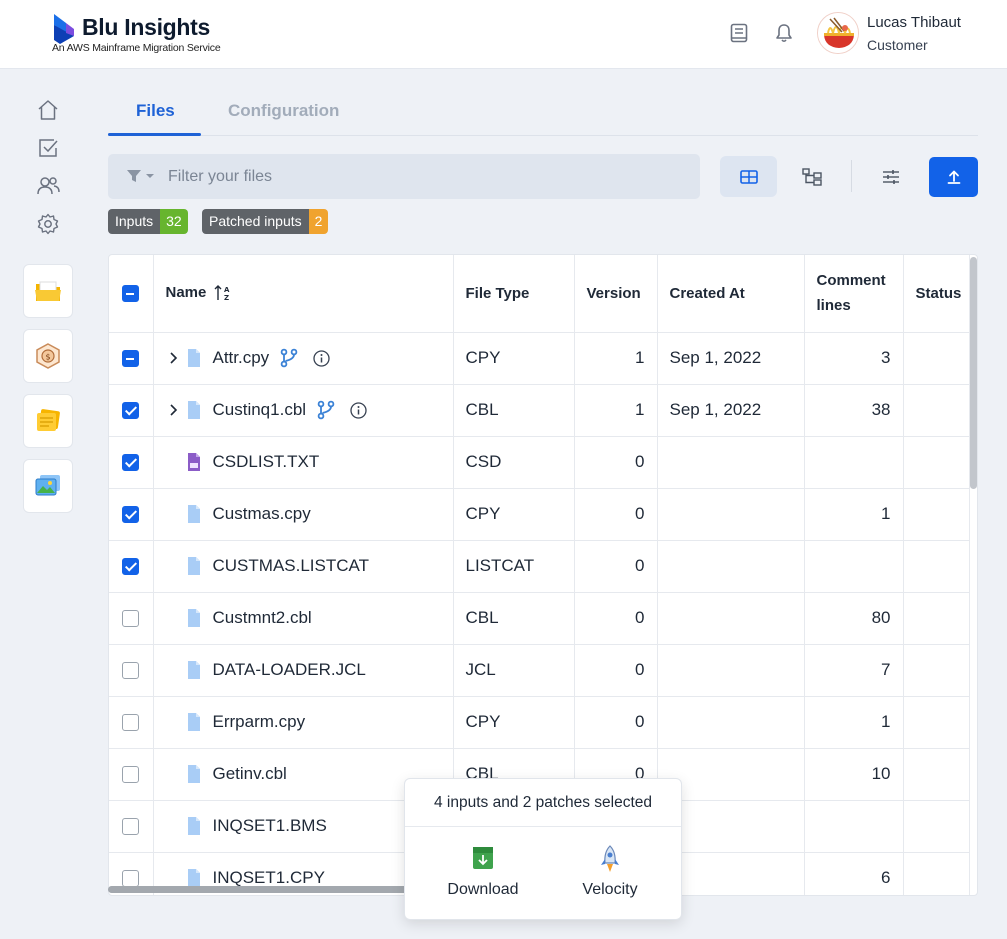 This screenshot has width=1007, height=939. I want to click on file-name: Errparm.cpy, so click(259, 721).